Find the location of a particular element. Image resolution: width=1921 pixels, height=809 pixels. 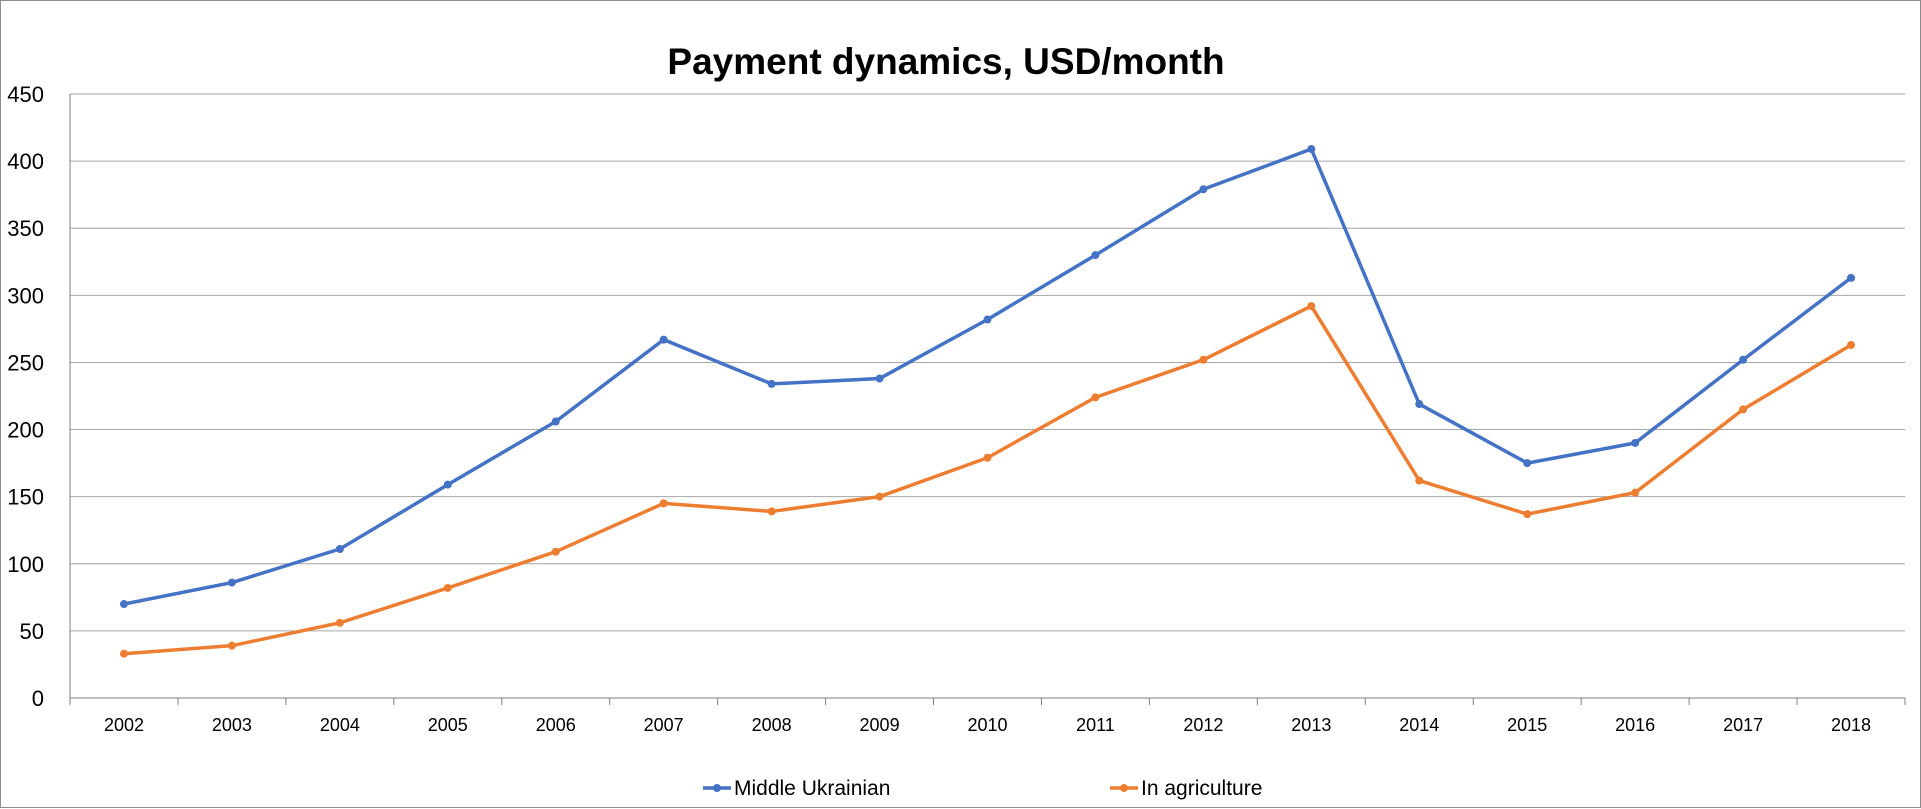

y-tick-label: 250 is located at coordinates (25, 362).